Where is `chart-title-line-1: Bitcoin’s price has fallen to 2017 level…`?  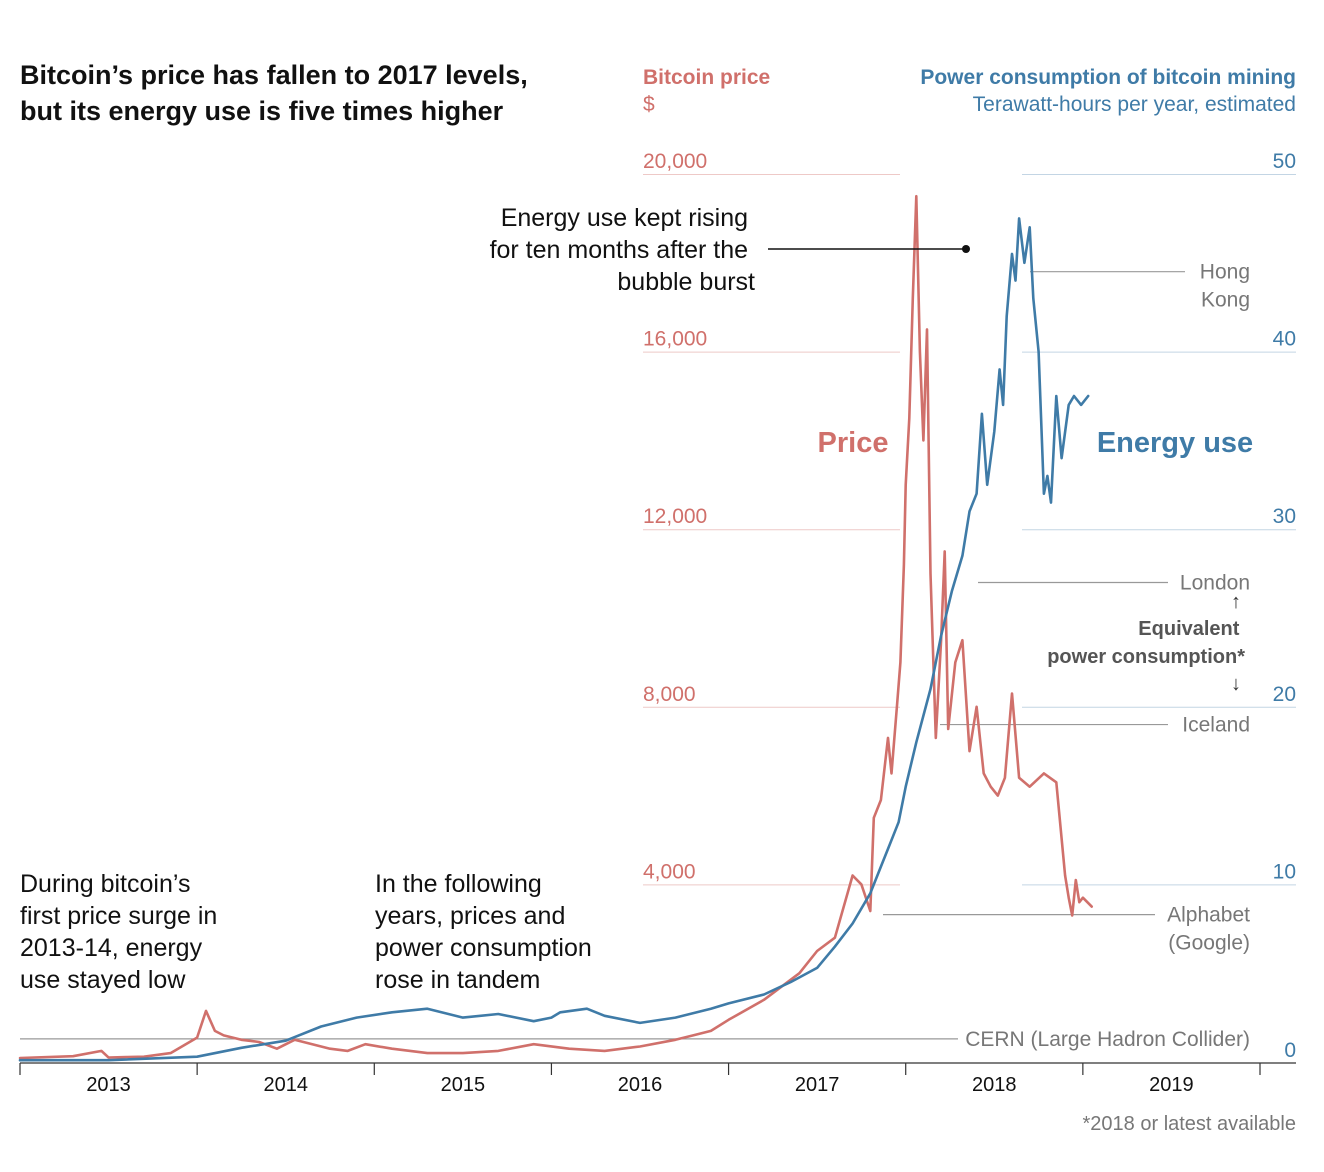 chart-title-line-1: Bitcoin’s price has fallen to 2017 level… is located at coordinates (274, 75).